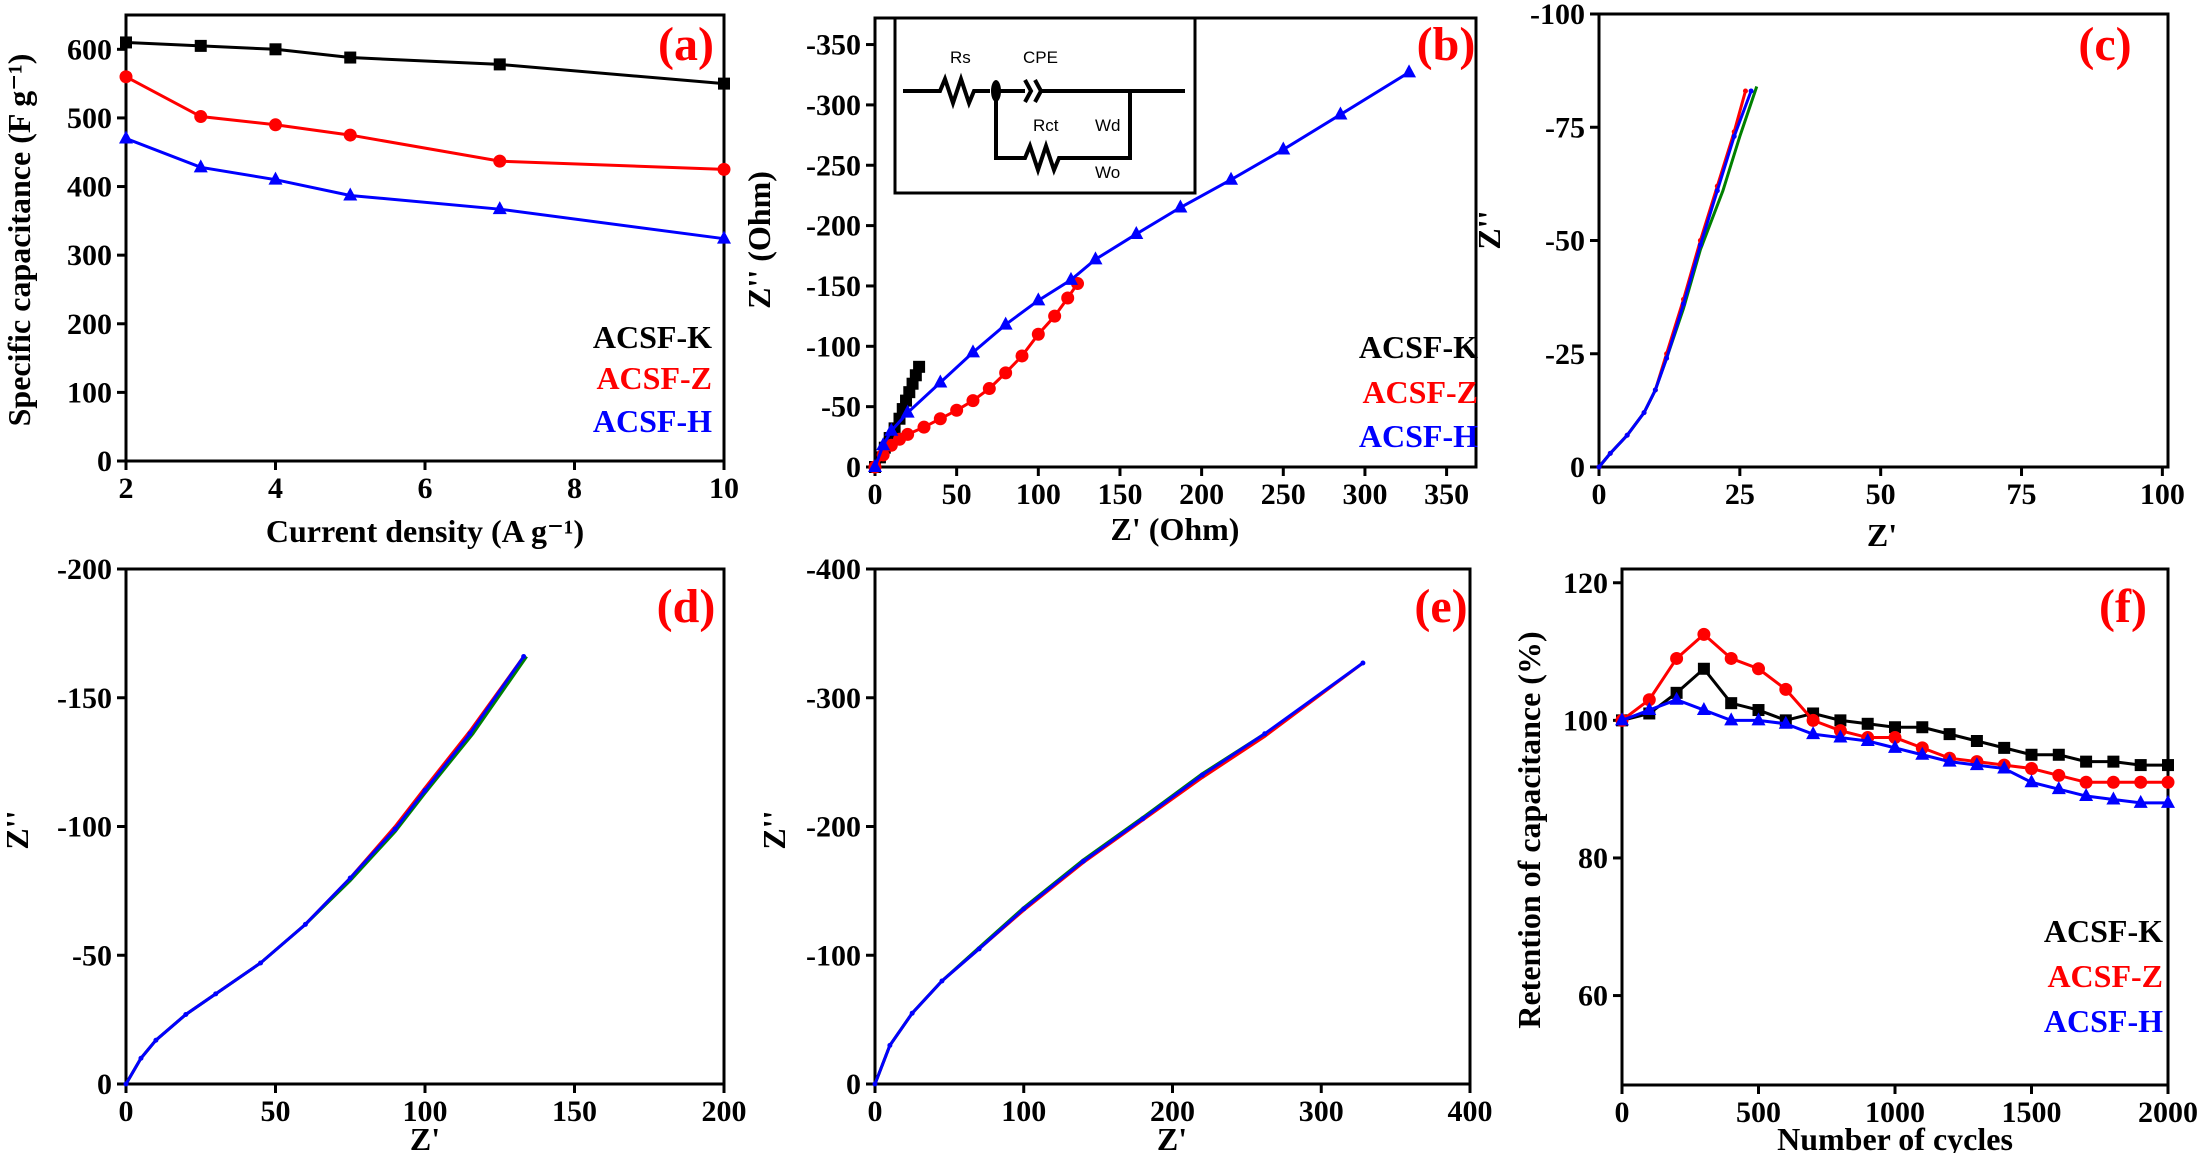  What do you see at coordinates (89, 324) in the screenshot?
I see `y-tick-label: 200` at bounding box center [89, 324].